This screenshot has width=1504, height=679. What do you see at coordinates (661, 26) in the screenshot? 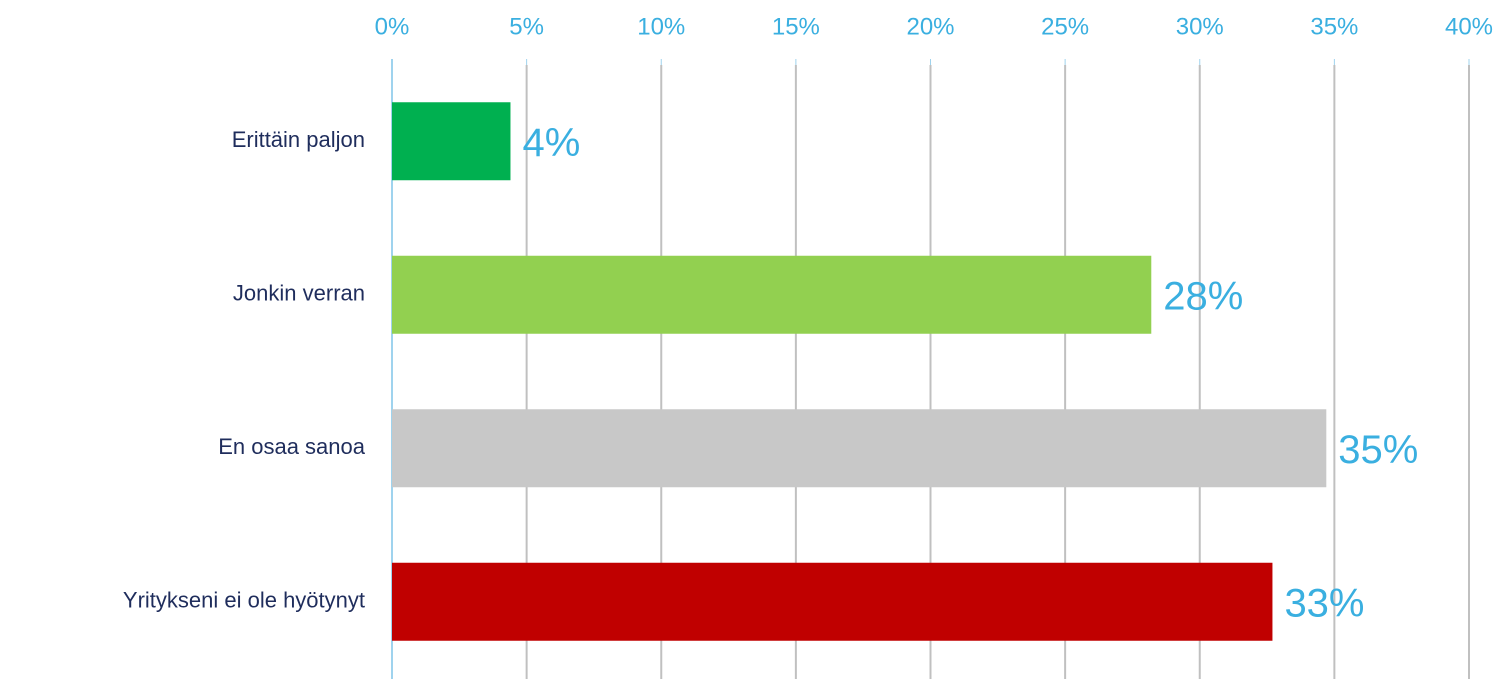
I see `x-tick-label: 10%` at bounding box center [661, 26].